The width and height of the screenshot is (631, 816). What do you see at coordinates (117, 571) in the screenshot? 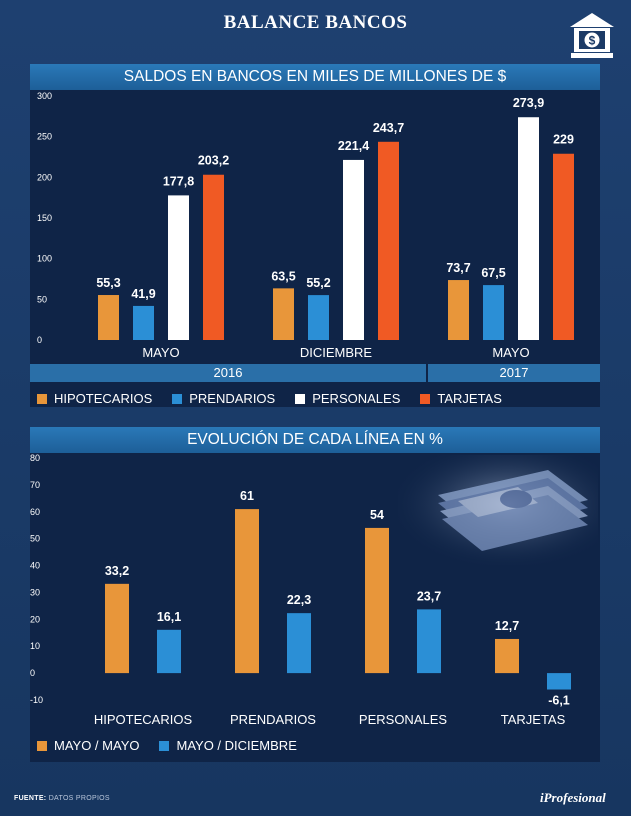
I see `data-label: 33,2` at bounding box center [117, 571].